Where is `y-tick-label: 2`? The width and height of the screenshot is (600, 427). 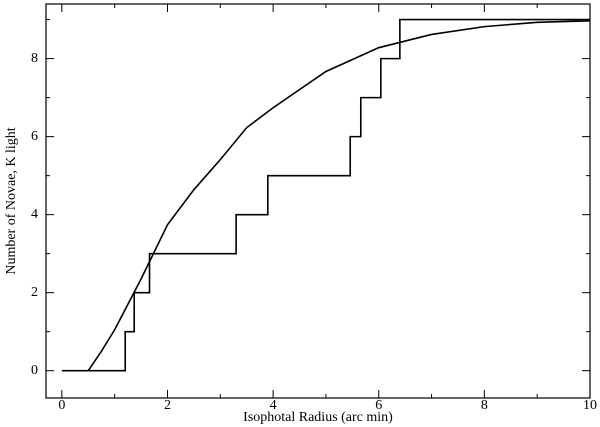 y-tick-label: 2 is located at coordinates (34, 292).